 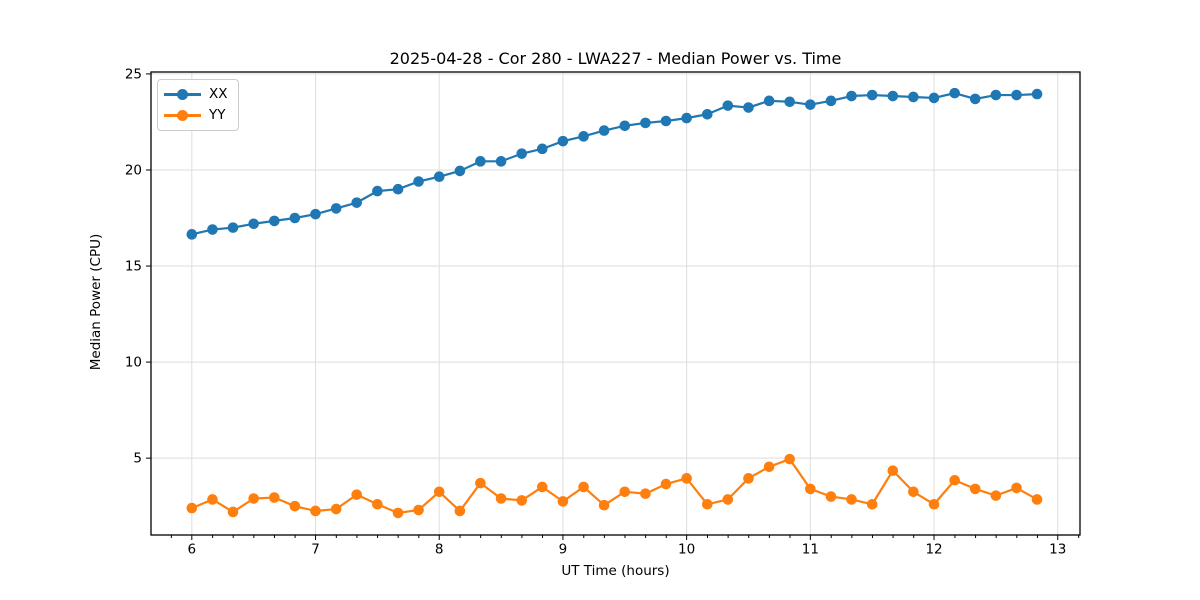 I want to click on legend-marker-yy, so click(x=182, y=115).